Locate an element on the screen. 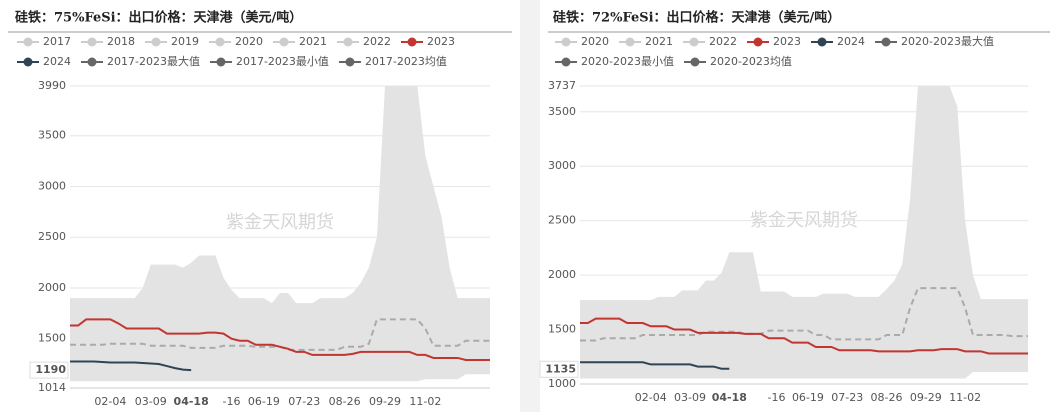 This screenshot has width=1058, height=412. band-lower is located at coordinates (804, 378).